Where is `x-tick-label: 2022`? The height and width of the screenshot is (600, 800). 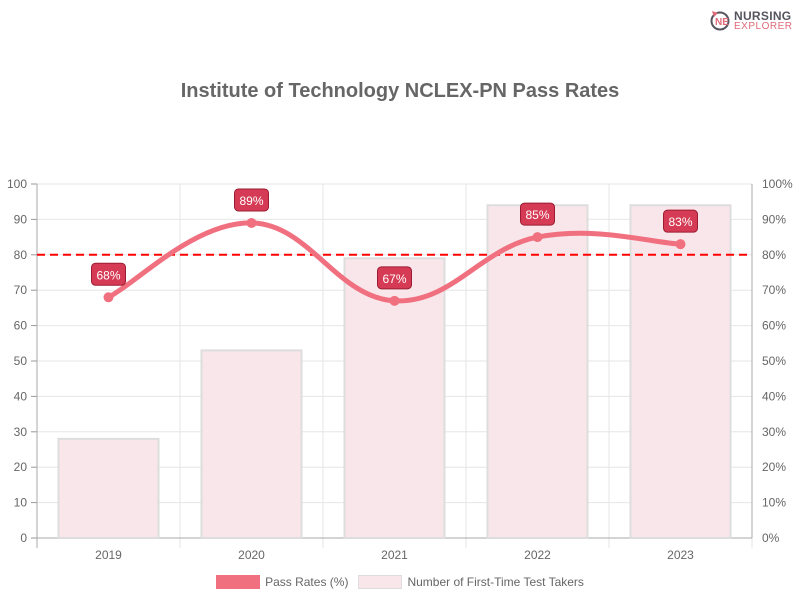 x-tick-label: 2022 is located at coordinates (537, 555).